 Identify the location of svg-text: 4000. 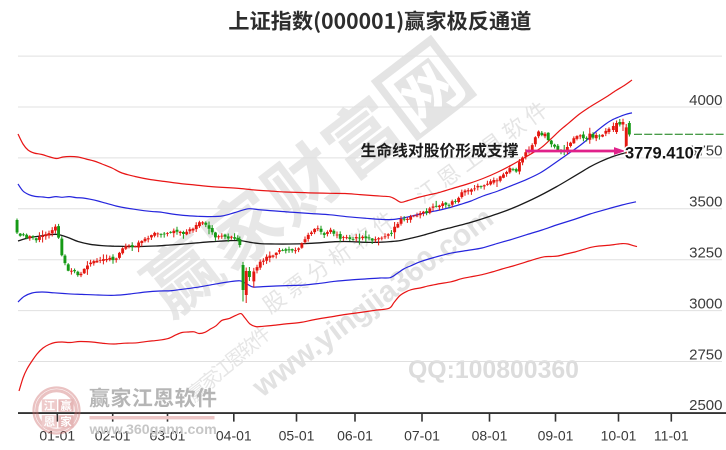
(705, 100).